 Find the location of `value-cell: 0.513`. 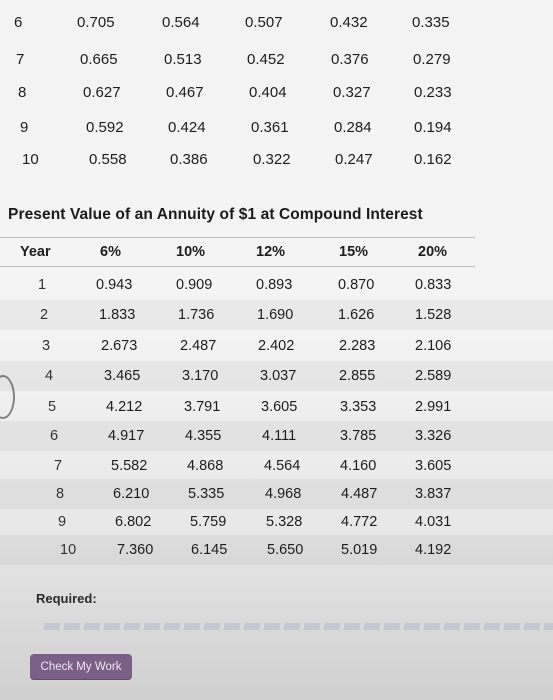

value-cell: 0.513 is located at coordinates (183, 59).